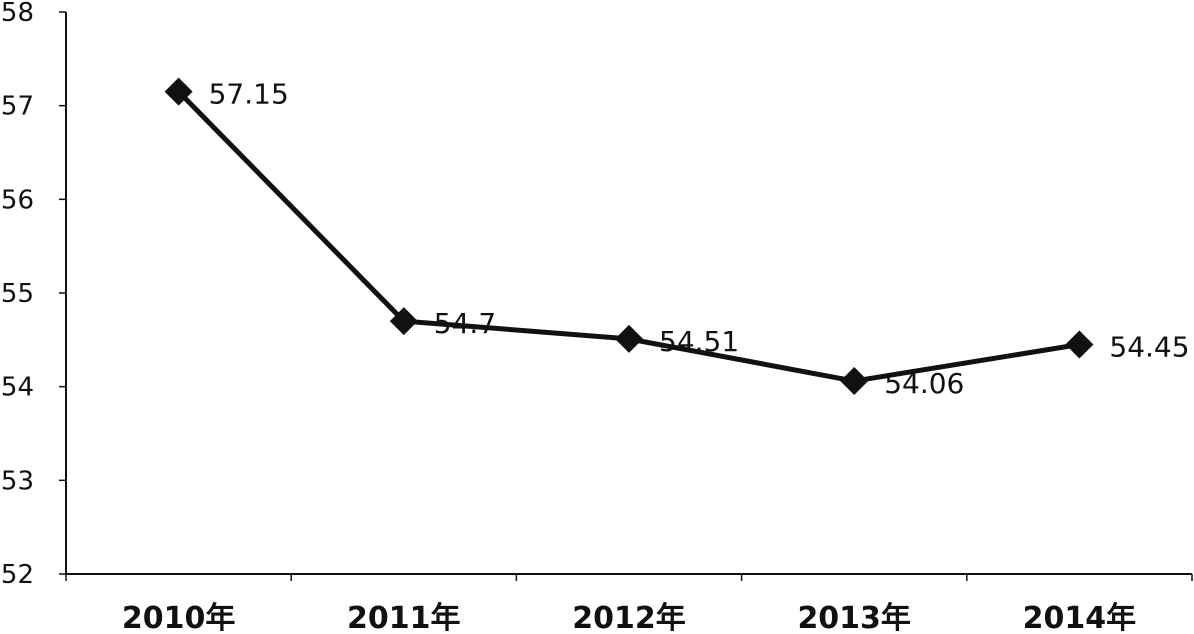 The height and width of the screenshot is (634, 1194). What do you see at coordinates (17, 14) in the screenshot?
I see `y-tick-label: 58` at bounding box center [17, 14].